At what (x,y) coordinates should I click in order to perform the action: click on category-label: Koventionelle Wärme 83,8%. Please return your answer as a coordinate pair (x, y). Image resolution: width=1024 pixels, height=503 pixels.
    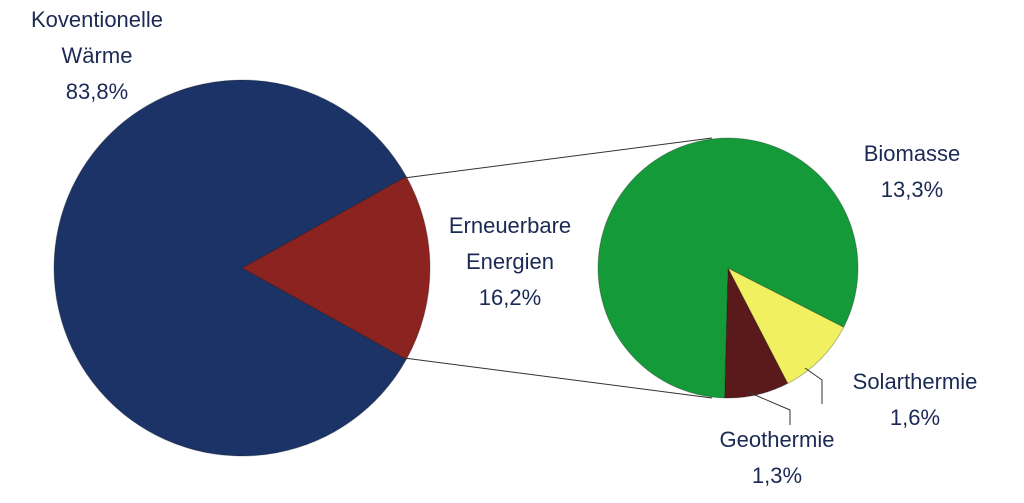
    Looking at the image, I should click on (97, 56).